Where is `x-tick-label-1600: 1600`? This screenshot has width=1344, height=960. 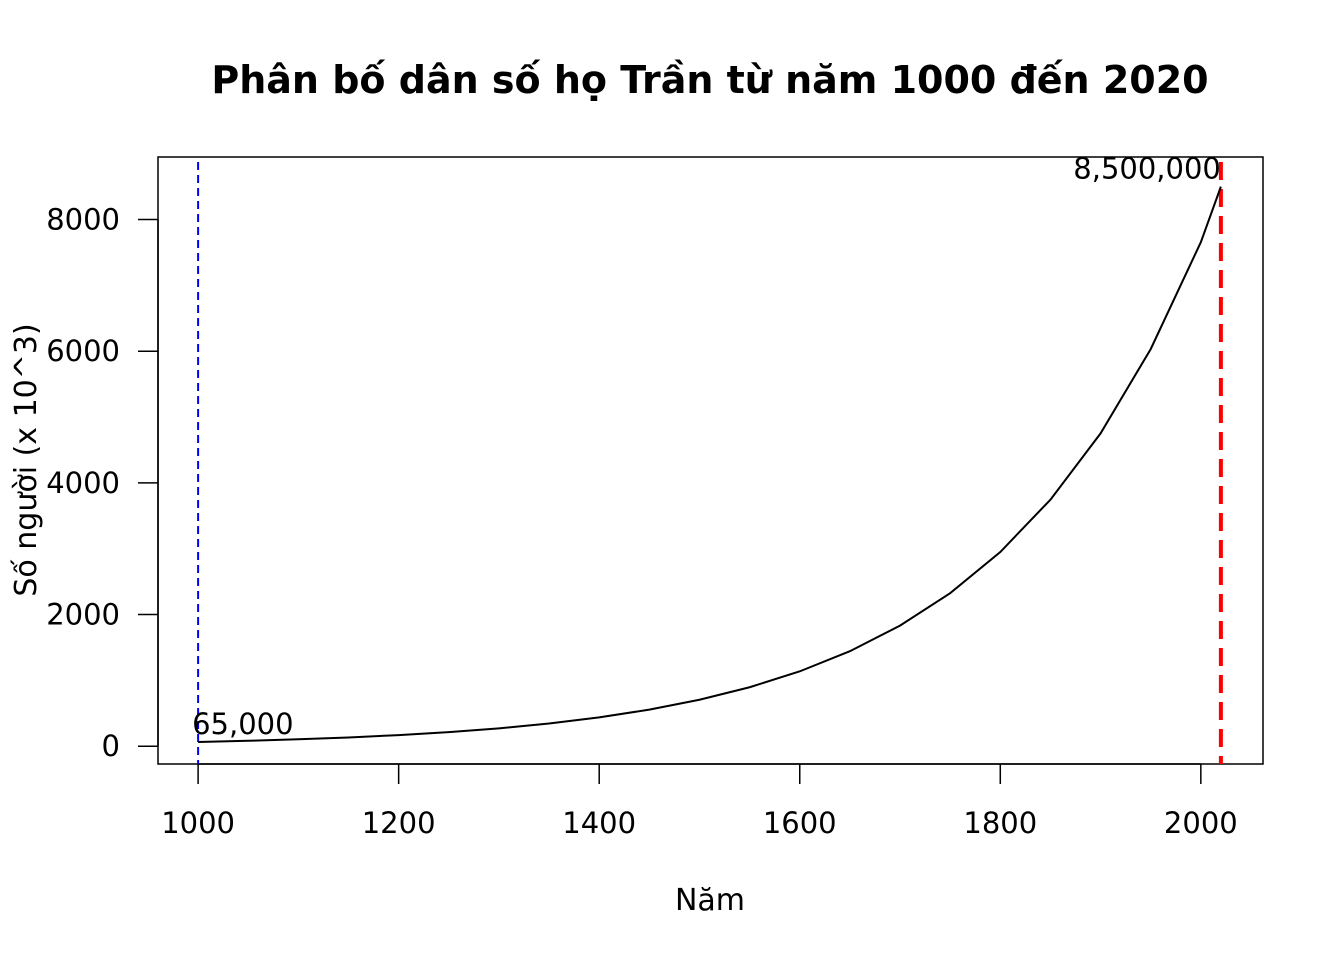 x-tick-label-1600: 1600 is located at coordinates (800, 823).